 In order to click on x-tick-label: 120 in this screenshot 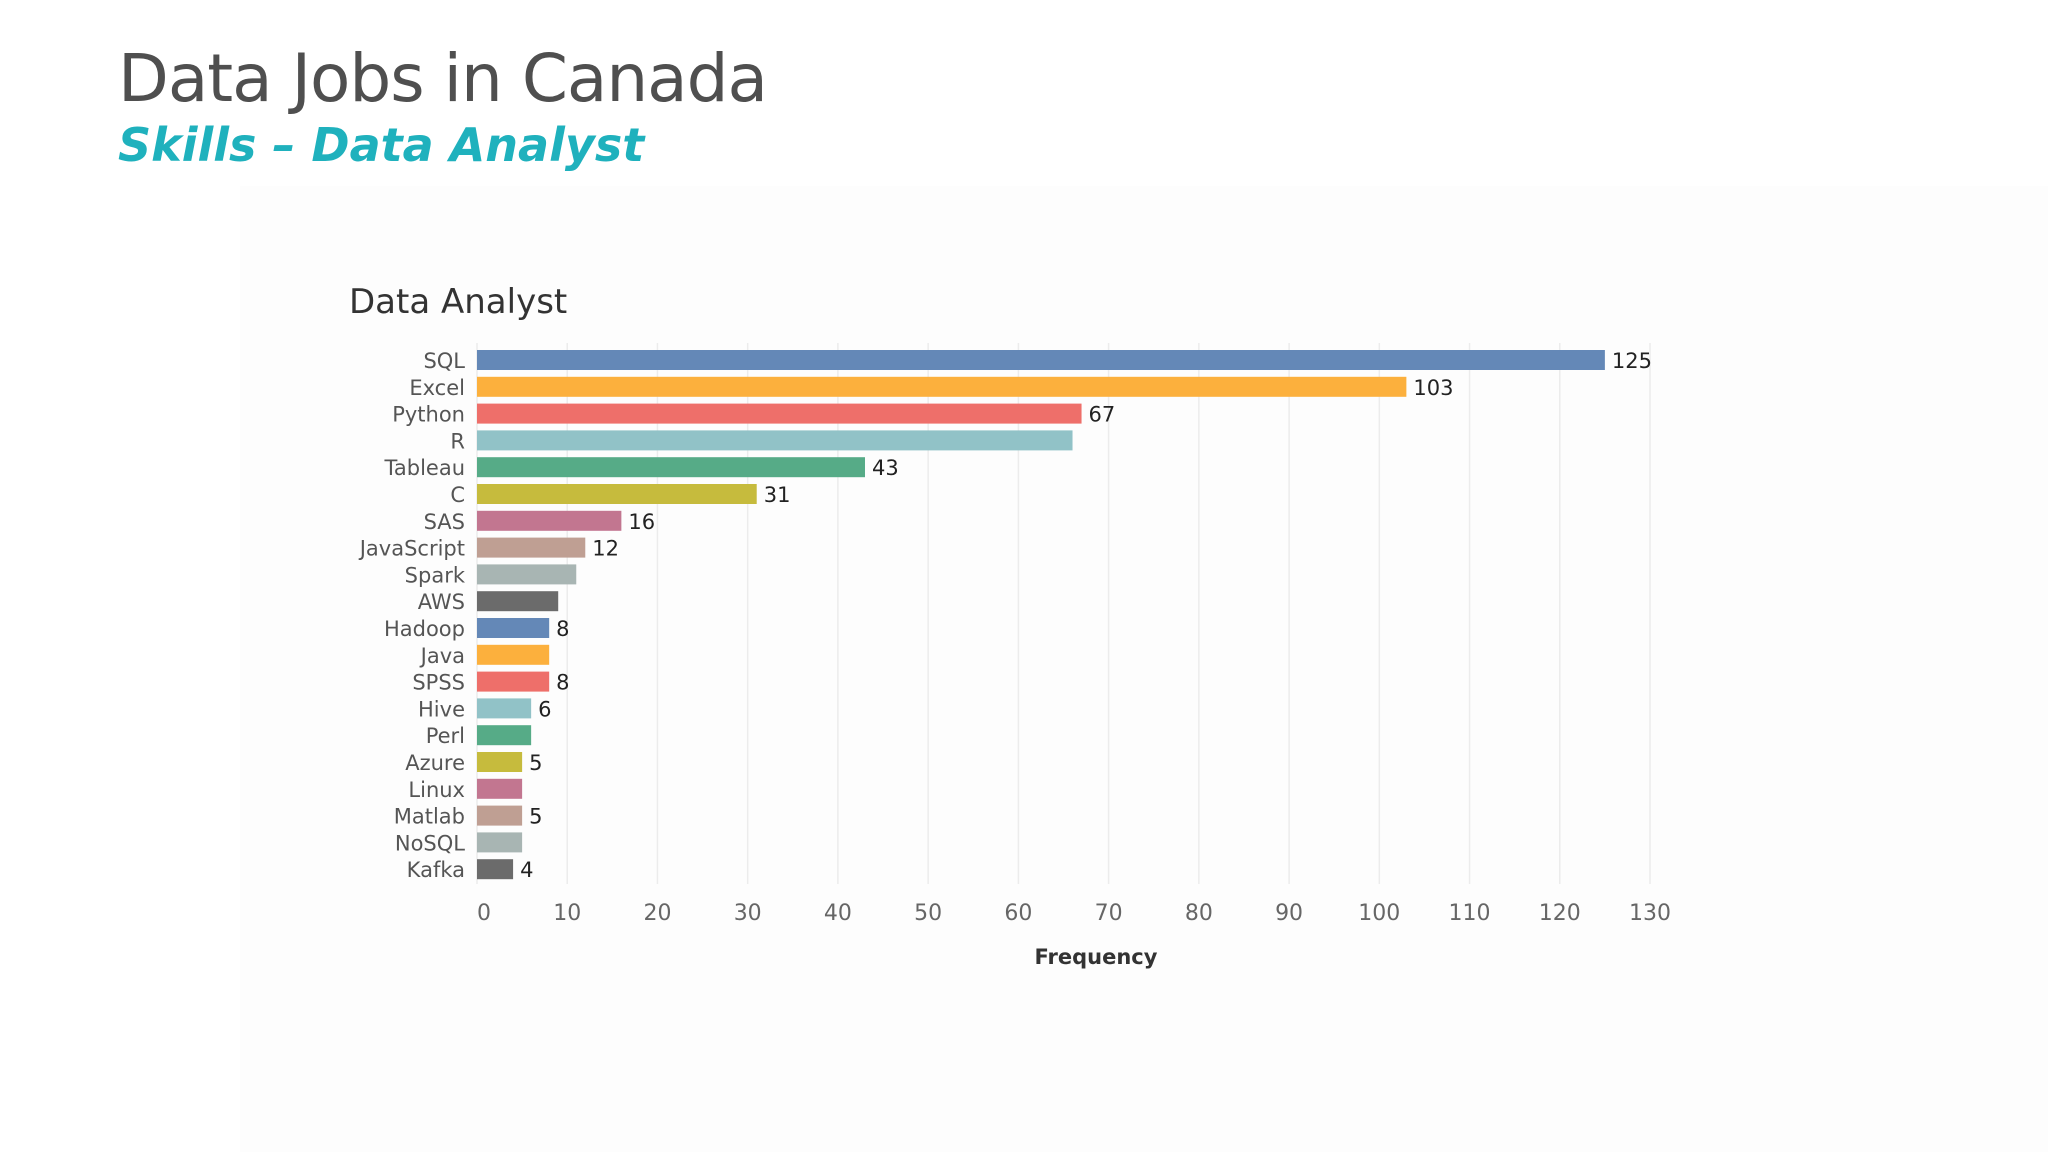, I will do `click(1560, 913)`.